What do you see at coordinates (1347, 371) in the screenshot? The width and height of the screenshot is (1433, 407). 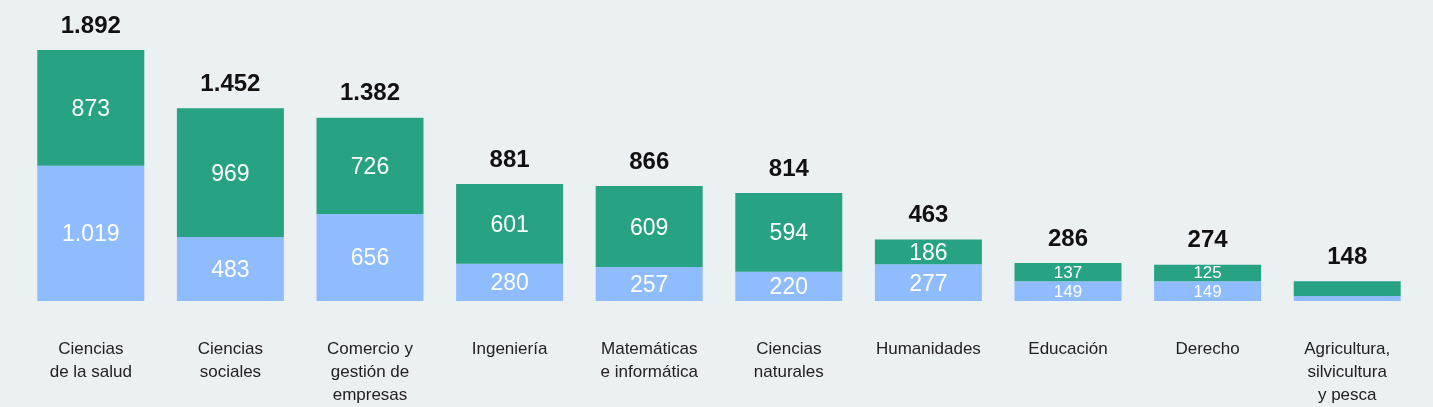 I see `x-tick-label: Agricultura, silvicultura y pesca` at bounding box center [1347, 371].